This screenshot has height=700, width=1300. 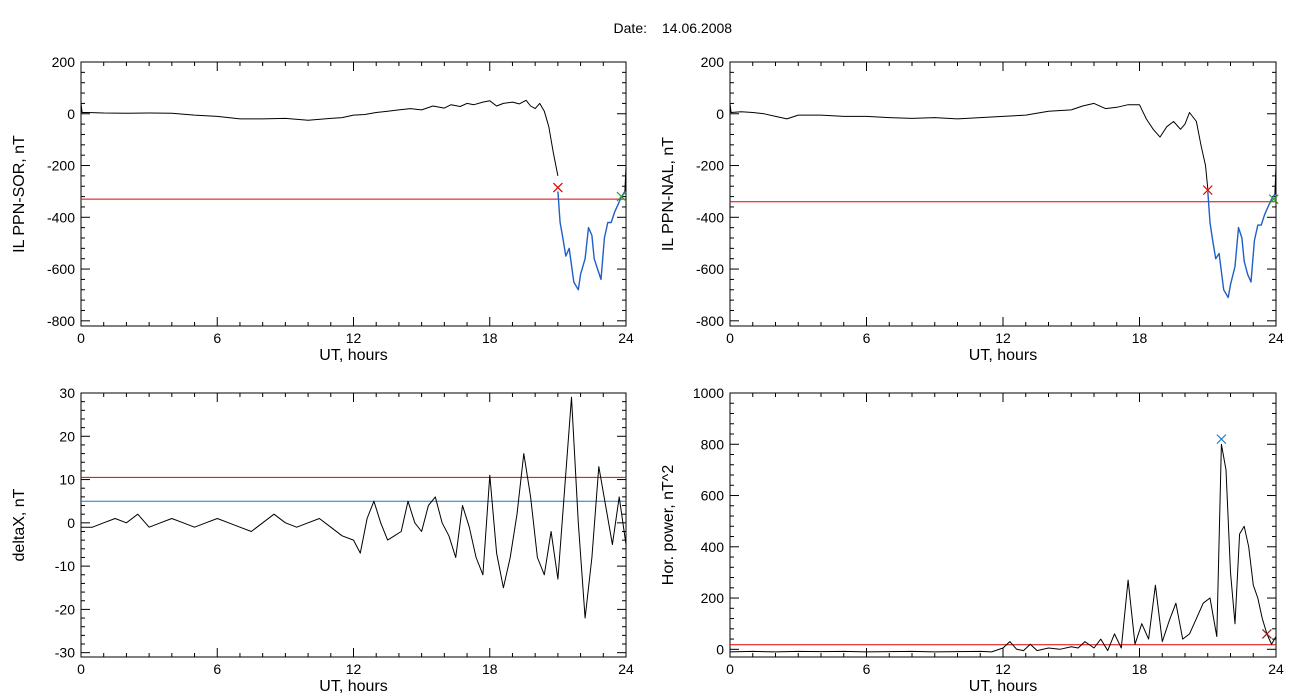 What do you see at coordinates (19, 524) in the screenshot?
I see `y-axis-label: deltaX, nT` at bounding box center [19, 524].